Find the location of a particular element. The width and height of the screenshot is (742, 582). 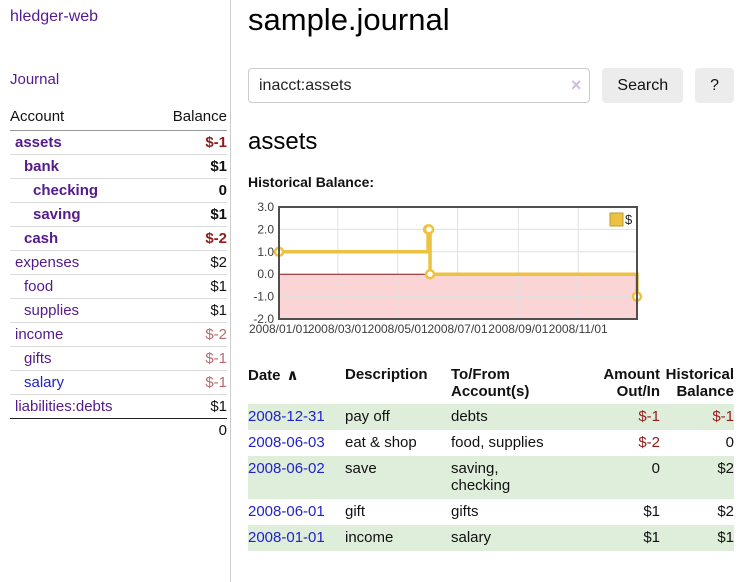

nav-journal-link: Journal is located at coordinates (35, 79).